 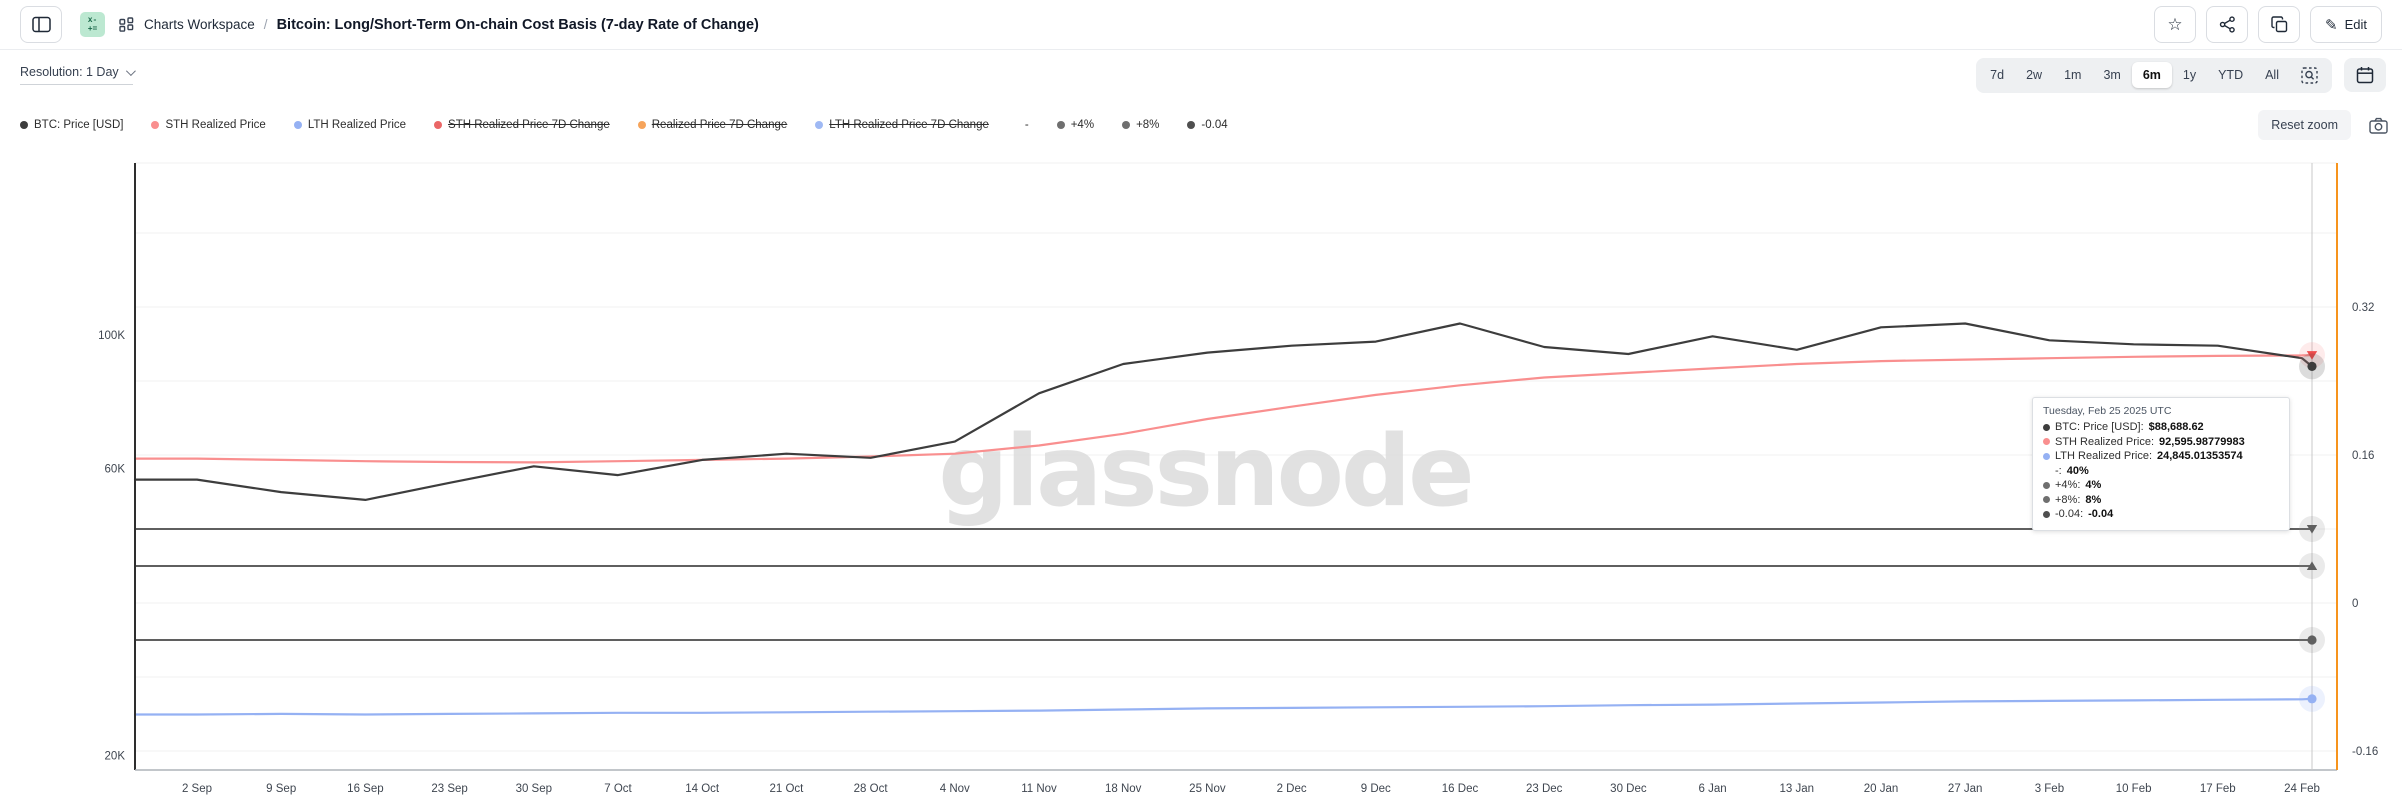 What do you see at coordinates (1075, 125) in the screenshot?
I see `legend-item: +4%` at bounding box center [1075, 125].